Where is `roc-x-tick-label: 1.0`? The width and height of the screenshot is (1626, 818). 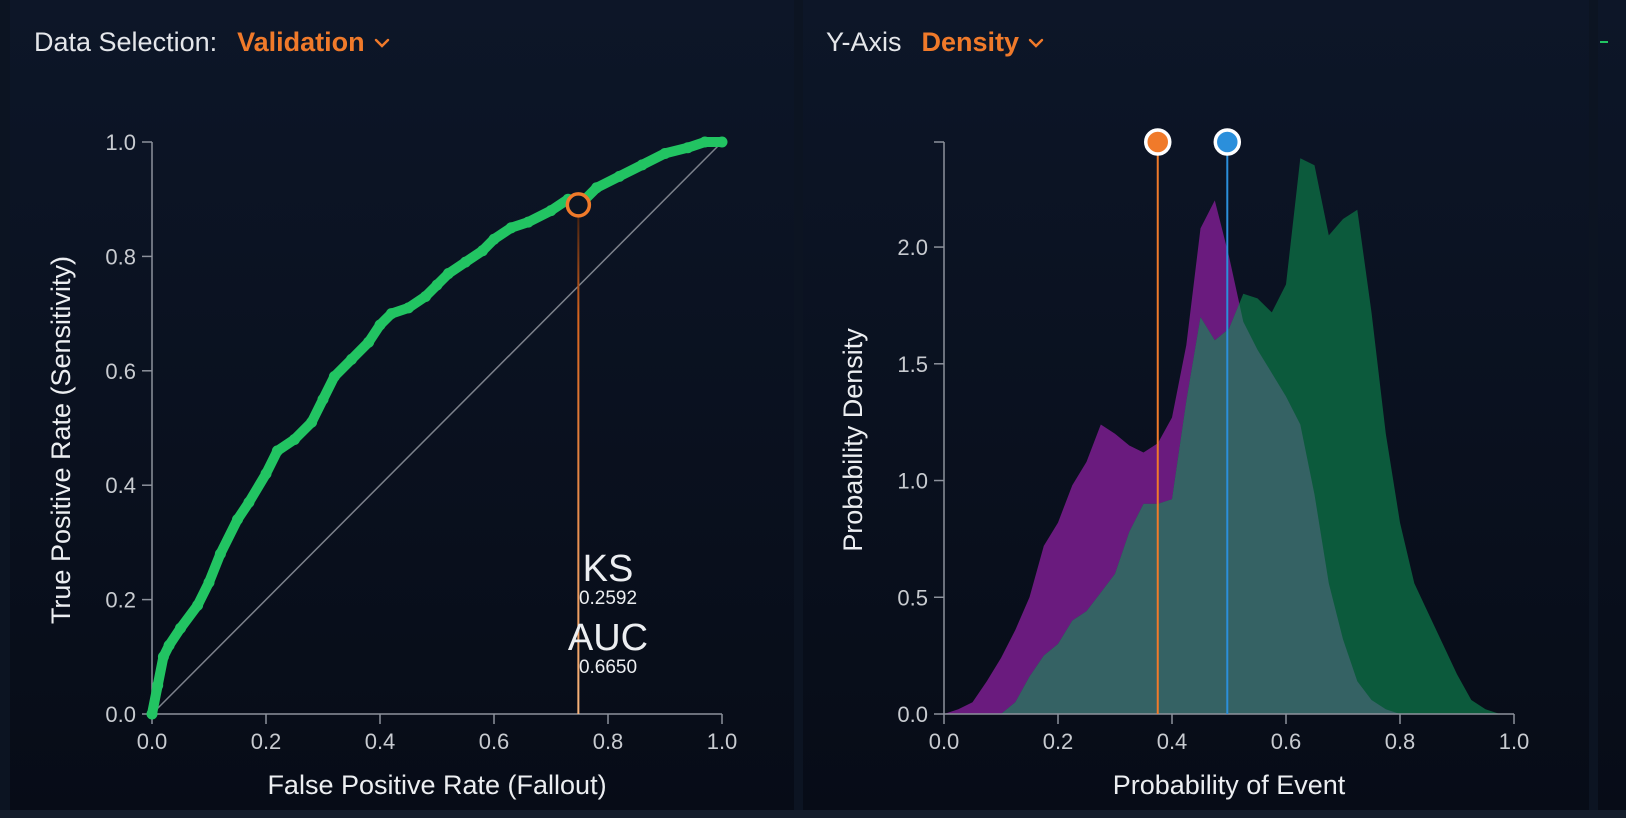
roc-x-tick-label: 1.0 is located at coordinates (722, 741).